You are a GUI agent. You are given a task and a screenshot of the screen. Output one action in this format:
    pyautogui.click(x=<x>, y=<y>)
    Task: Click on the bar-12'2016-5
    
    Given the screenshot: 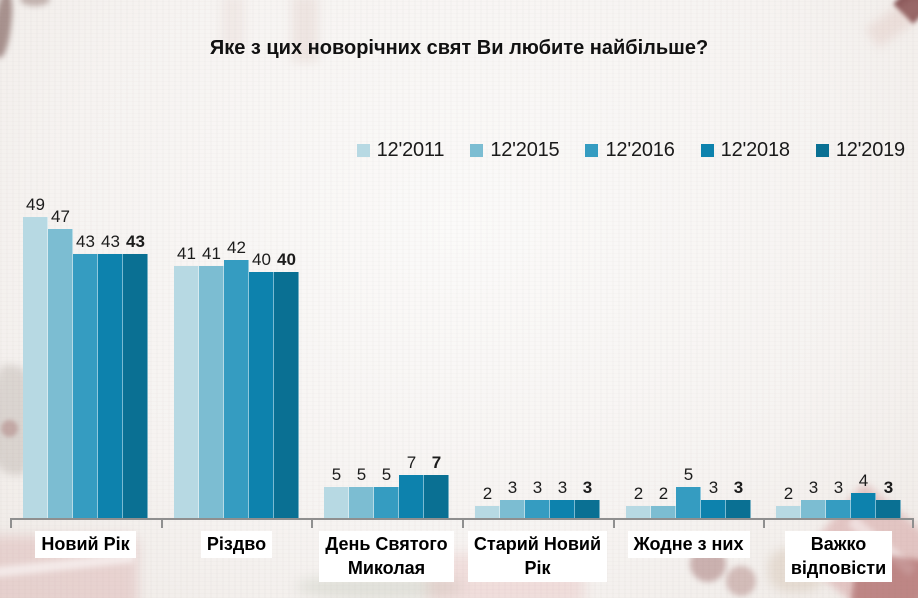 What is the action you would take?
    pyautogui.click(x=838, y=509)
    